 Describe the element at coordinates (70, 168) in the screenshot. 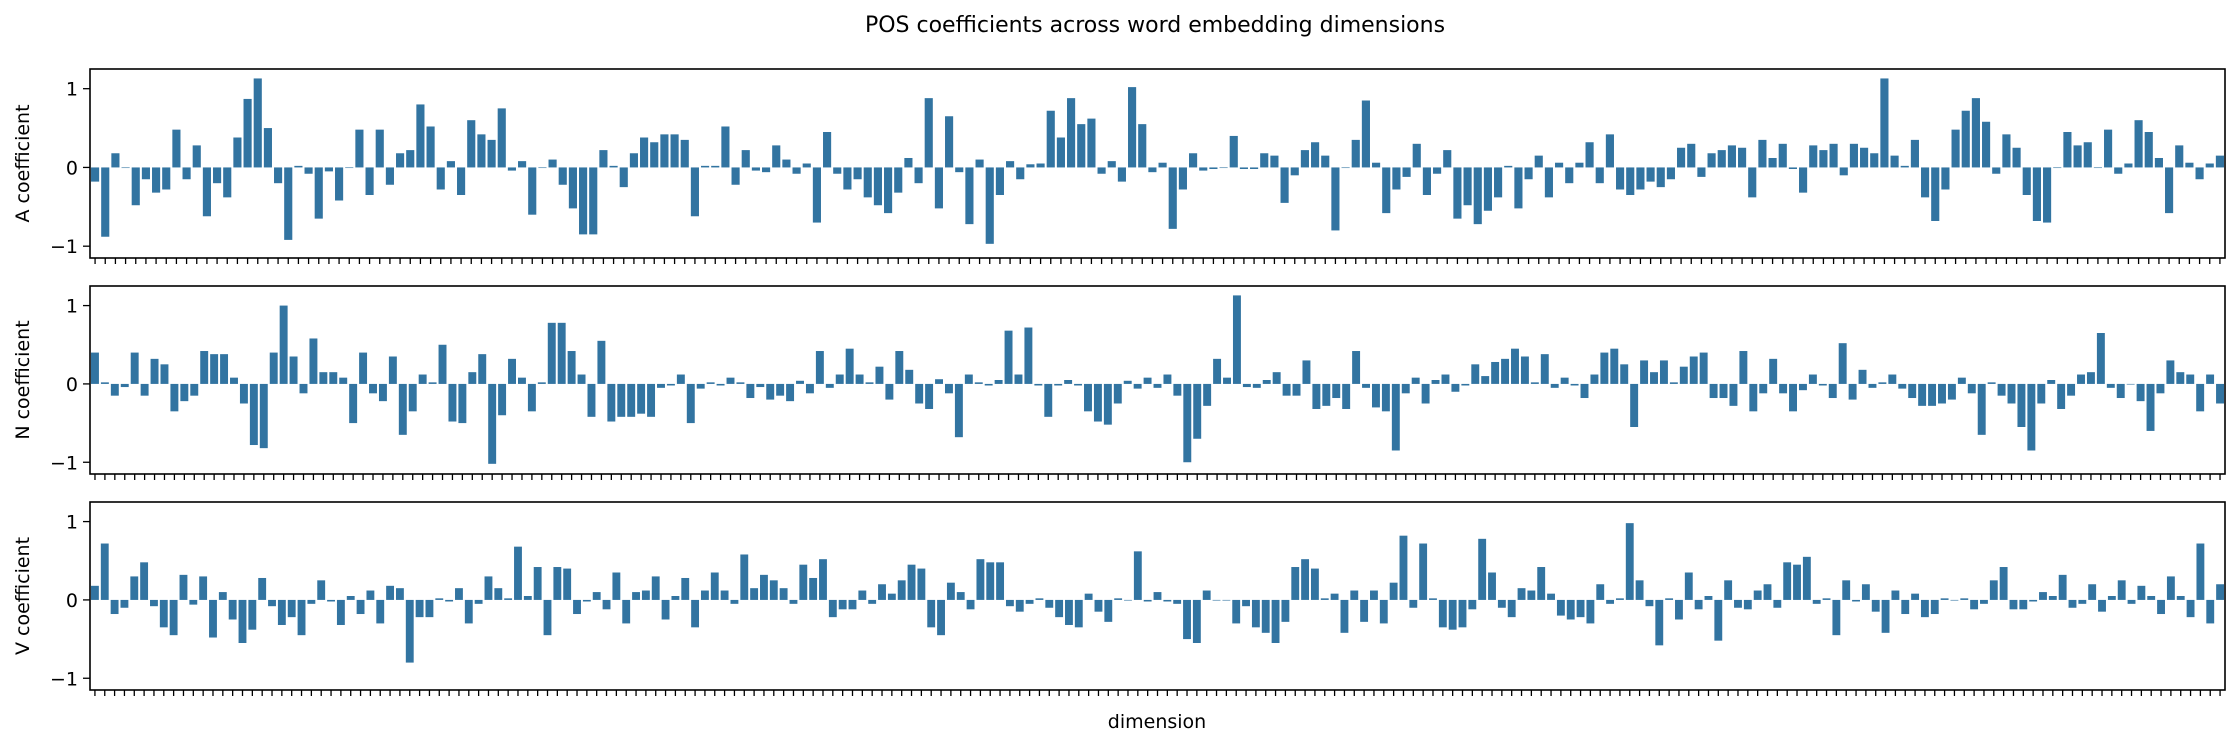

I see `yaxis-ticks-a: −1 0 1` at that location.